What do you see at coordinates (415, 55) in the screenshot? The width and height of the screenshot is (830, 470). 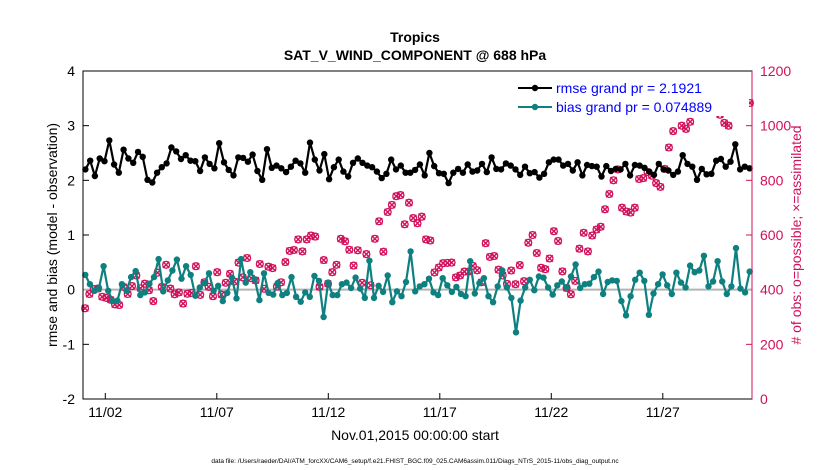 I see `chart-subtitle: SAT_V_WIND_COMPONENT @ 688 hPa` at bounding box center [415, 55].